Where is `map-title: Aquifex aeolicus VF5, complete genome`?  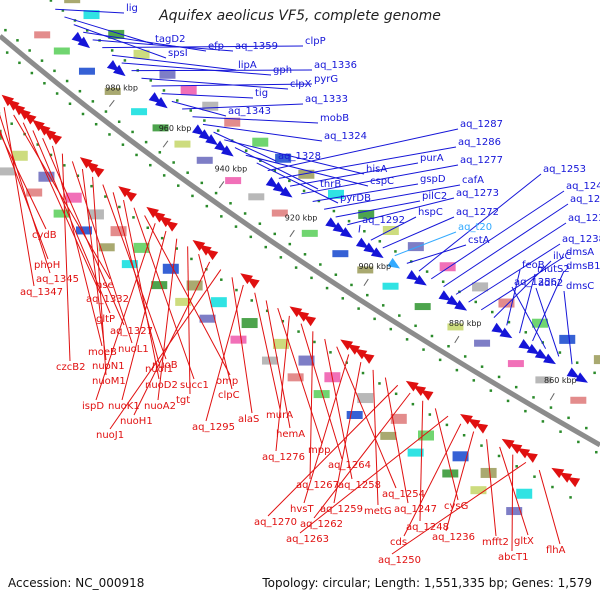 map-title: Aquifex aeolicus VF5, complete genome is located at coordinates (300, 16).